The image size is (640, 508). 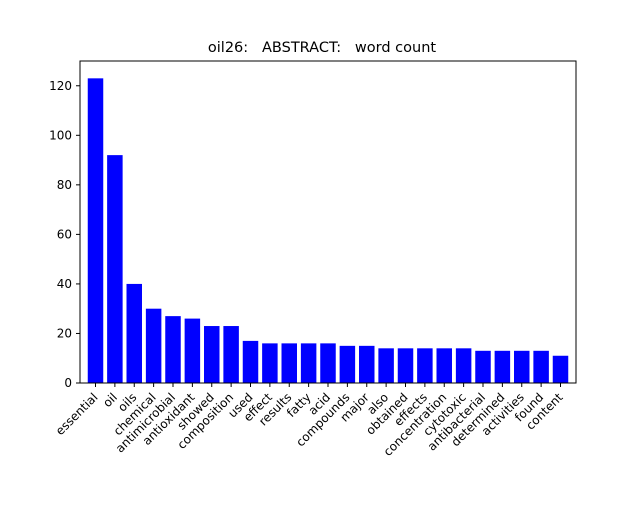 What do you see at coordinates (134, 333) in the screenshot?
I see `bar-oils` at bounding box center [134, 333].